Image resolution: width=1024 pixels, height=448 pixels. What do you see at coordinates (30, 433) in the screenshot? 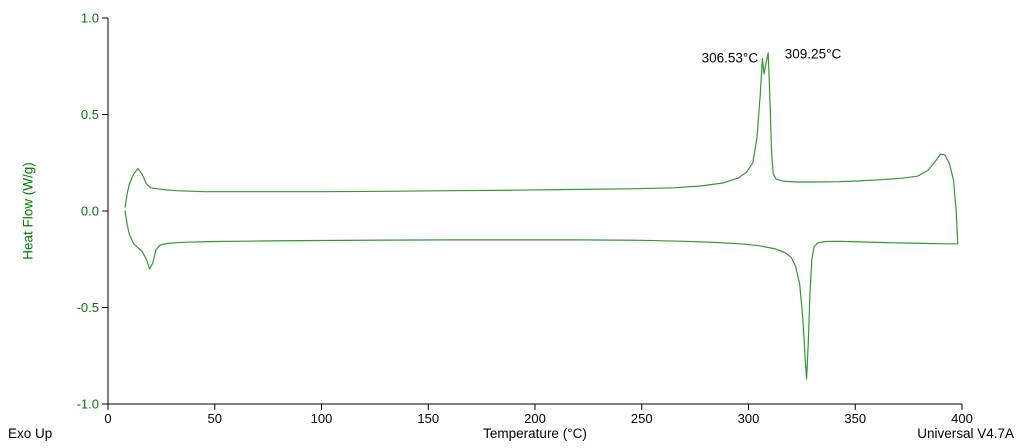
I see `exo-up-label: Exo Up` at bounding box center [30, 433].